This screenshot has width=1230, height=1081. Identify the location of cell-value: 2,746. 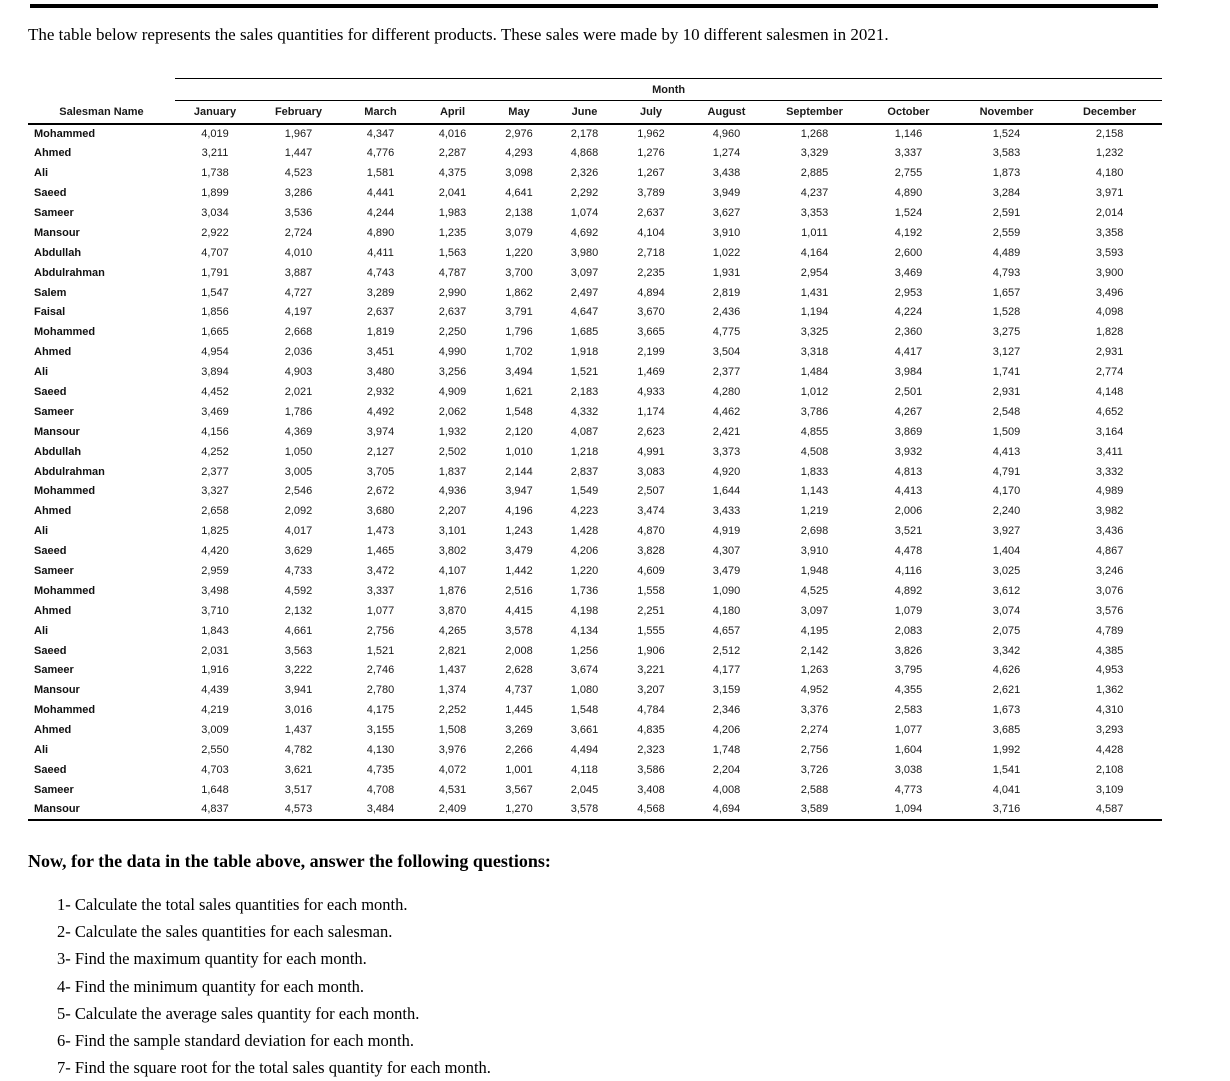
(380, 670).